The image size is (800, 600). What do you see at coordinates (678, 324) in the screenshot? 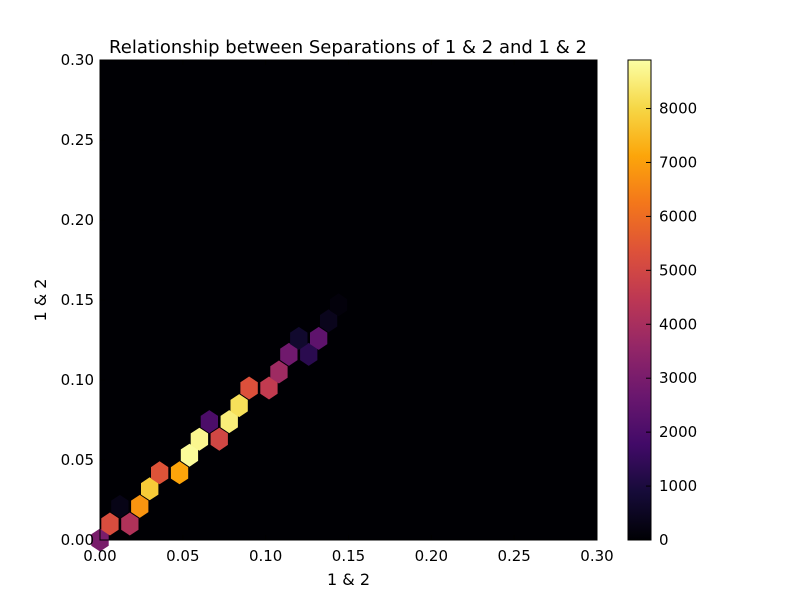
I see `colorbar-tick-label: 4000` at bounding box center [678, 324].